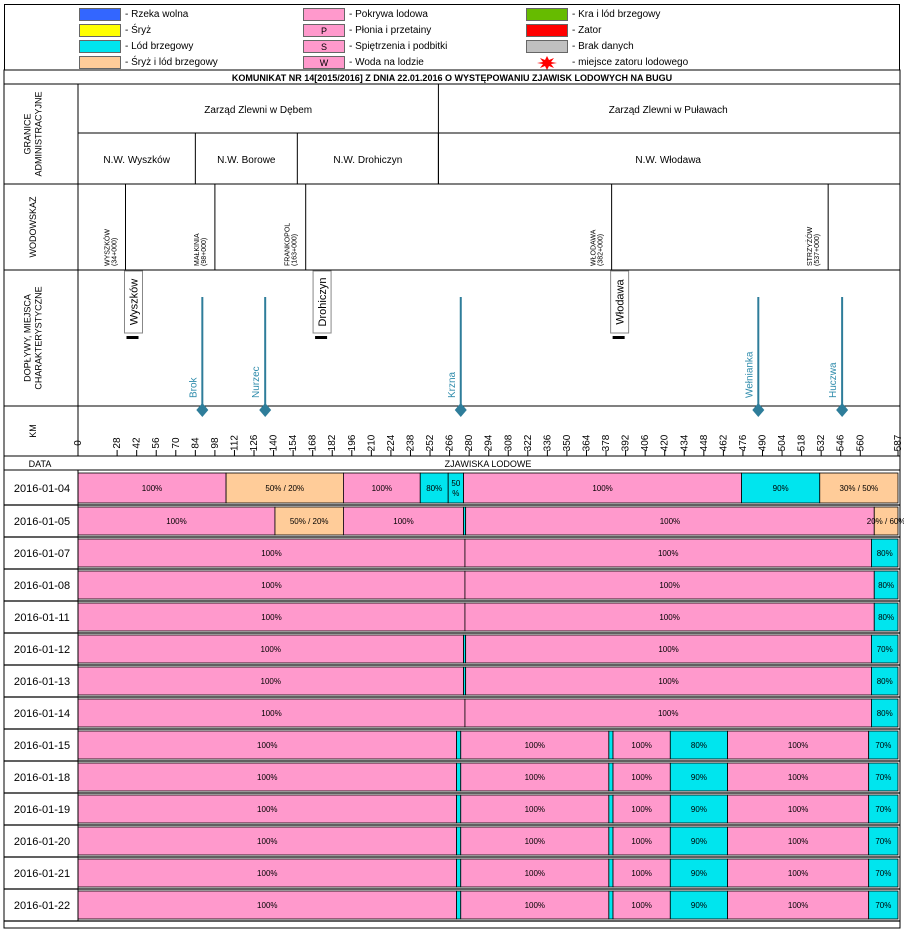  I want to click on data-header: DATA, so click(40, 464).